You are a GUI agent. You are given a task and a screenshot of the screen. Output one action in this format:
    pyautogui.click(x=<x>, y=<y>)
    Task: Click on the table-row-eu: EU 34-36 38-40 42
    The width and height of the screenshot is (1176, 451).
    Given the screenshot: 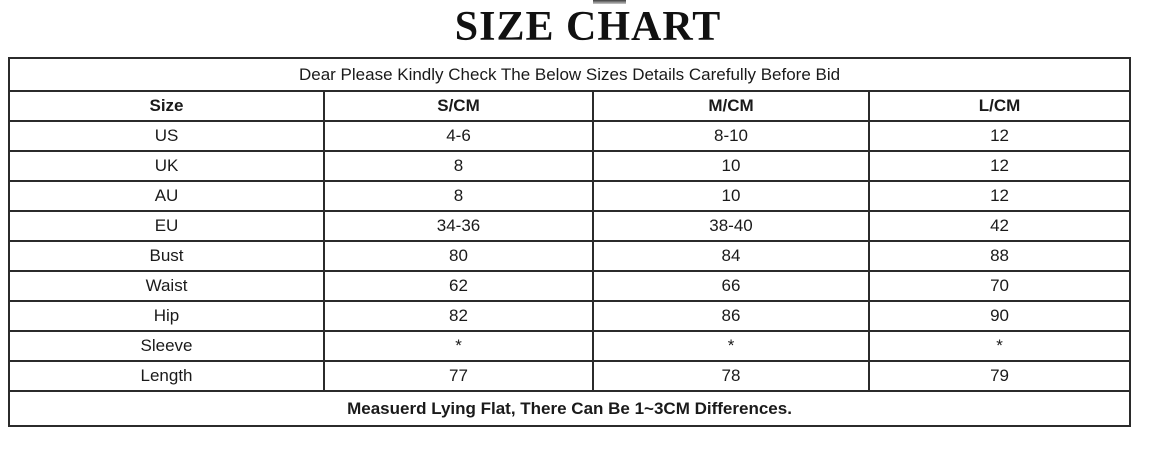 What is the action you would take?
    pyautogui.click(x=570, y=226)
    